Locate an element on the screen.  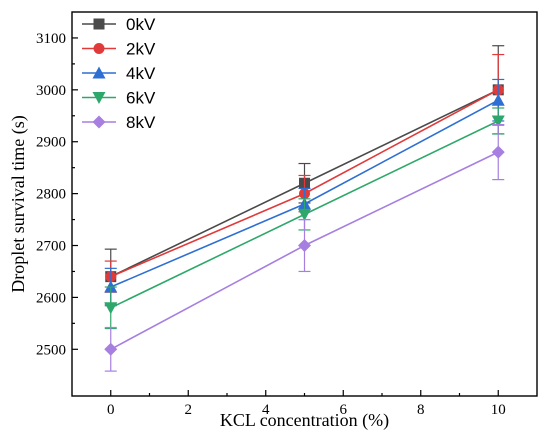
legend-item: 2kV is located at coordinates (119, 49).